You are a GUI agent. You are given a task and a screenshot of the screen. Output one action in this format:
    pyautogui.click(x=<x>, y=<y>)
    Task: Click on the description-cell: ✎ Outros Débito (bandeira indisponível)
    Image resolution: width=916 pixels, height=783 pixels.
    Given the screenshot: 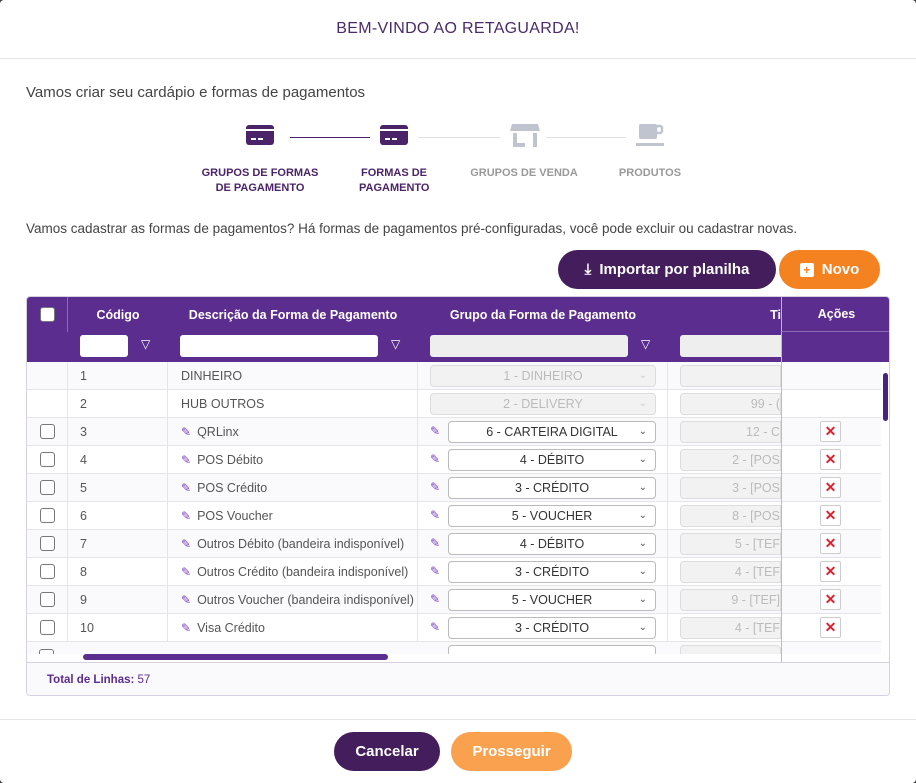 What is the action you would take?
    pyautogui.click(x=293, y=544)
    